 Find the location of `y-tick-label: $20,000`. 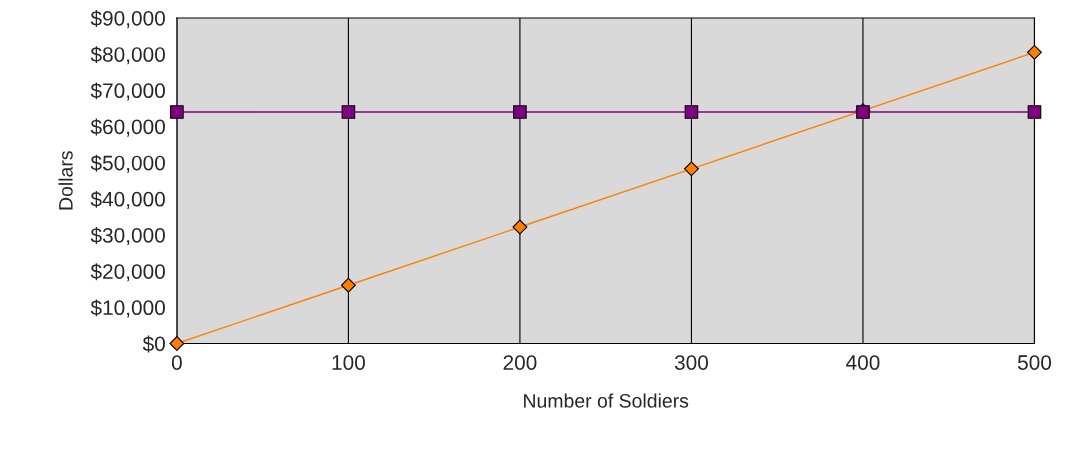

y-tick-label: $20,000 is located at coordinates (127, 272).